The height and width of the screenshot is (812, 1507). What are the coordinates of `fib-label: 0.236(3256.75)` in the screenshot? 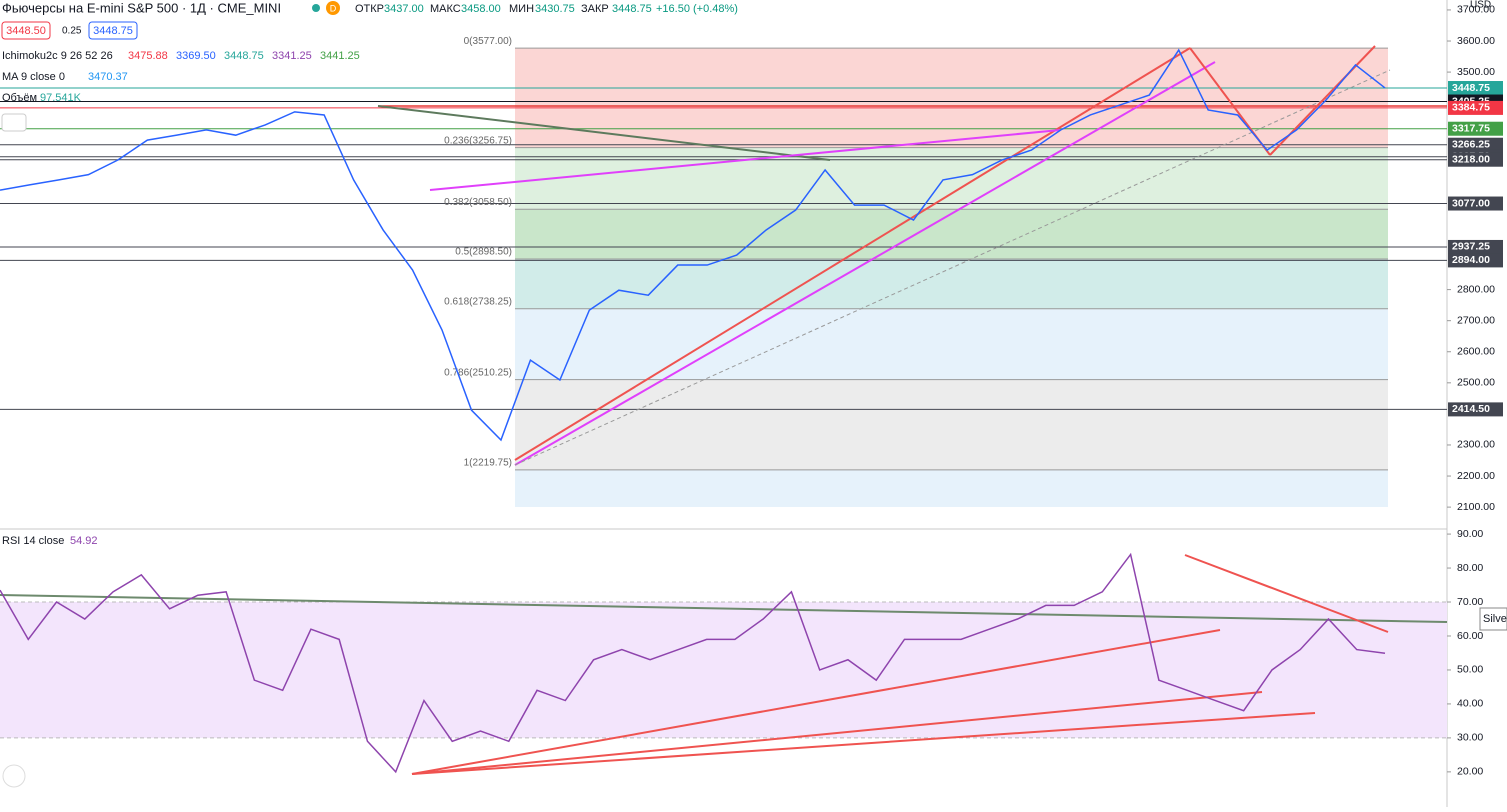 It's located at (478, 140).